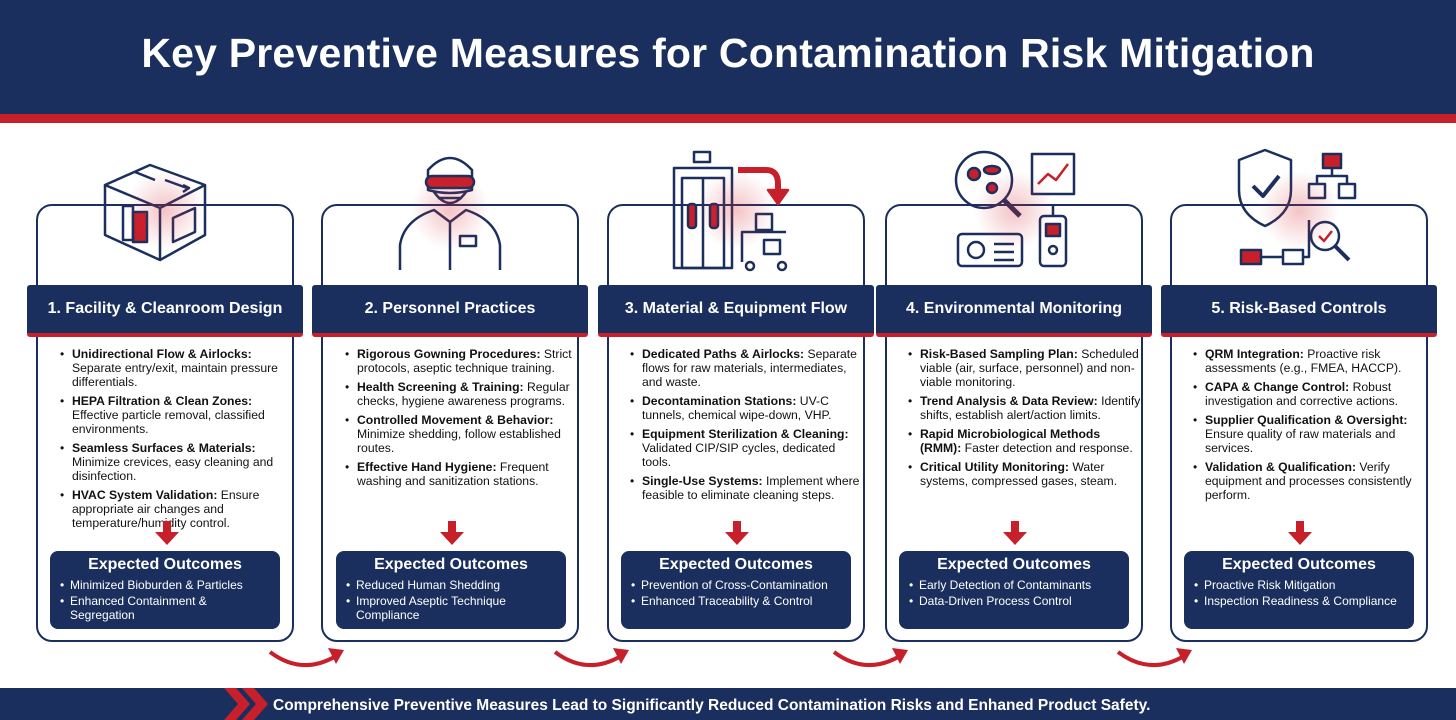  Describe the element at coordinates (1014, 585) in the screenshot. I see `outcome-item: Early Detection of Contaminants` at that location.